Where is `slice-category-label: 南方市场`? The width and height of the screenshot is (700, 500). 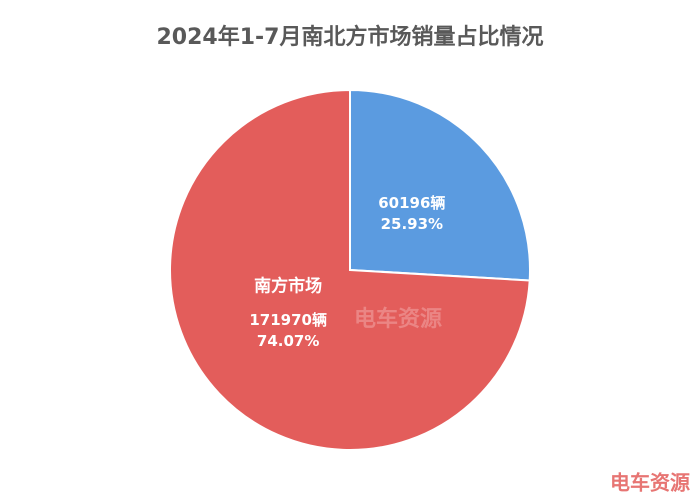 slice-category-label: 南方市场 is located at coordinates (288, 285).